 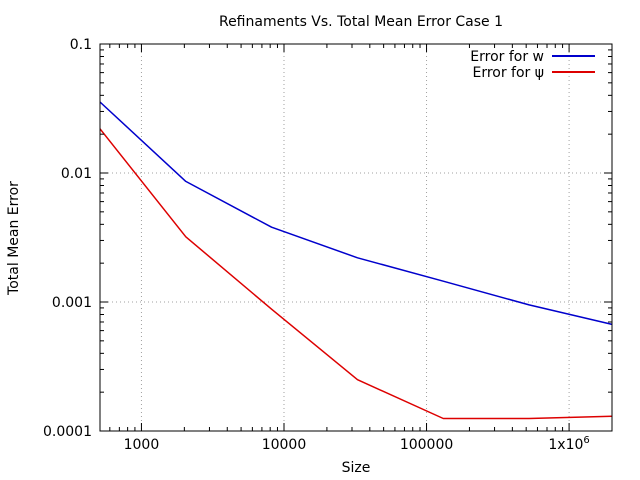 What do you see at coordinates (76, 174) in the screenshot?
I see `y-tick-label: 0.01` at bounding box center [76, 174].